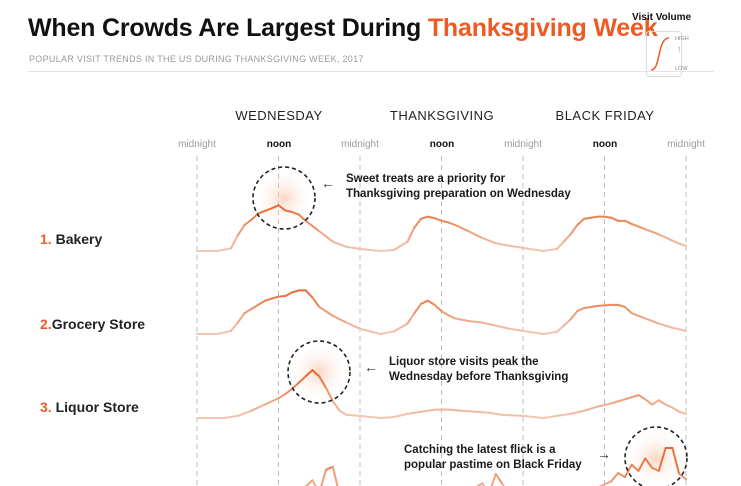 The width and height of the screenshot is (741, 486). Describe the element at coordinates (464, 362) in the screenshot. I see `annotation-line: Liquor store visits peak the` at that location.